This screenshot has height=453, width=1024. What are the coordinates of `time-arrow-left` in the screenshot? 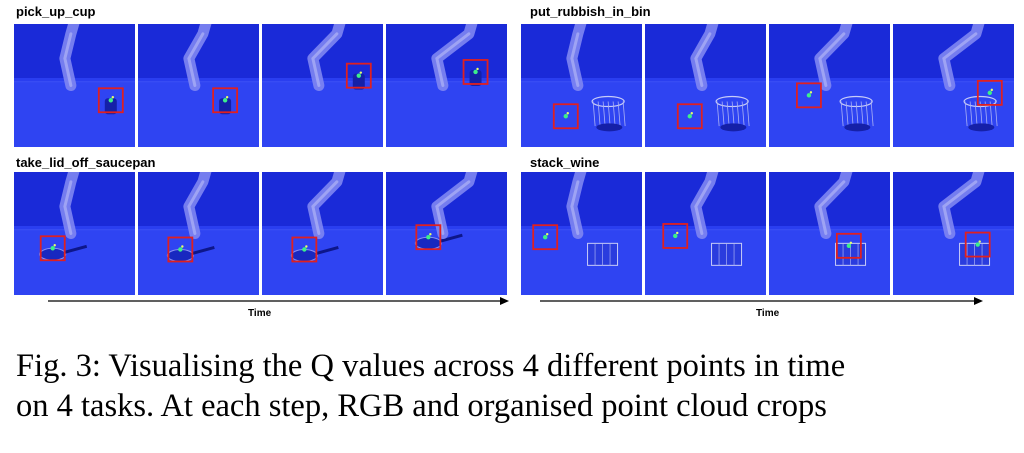 It's located at (278, 301).